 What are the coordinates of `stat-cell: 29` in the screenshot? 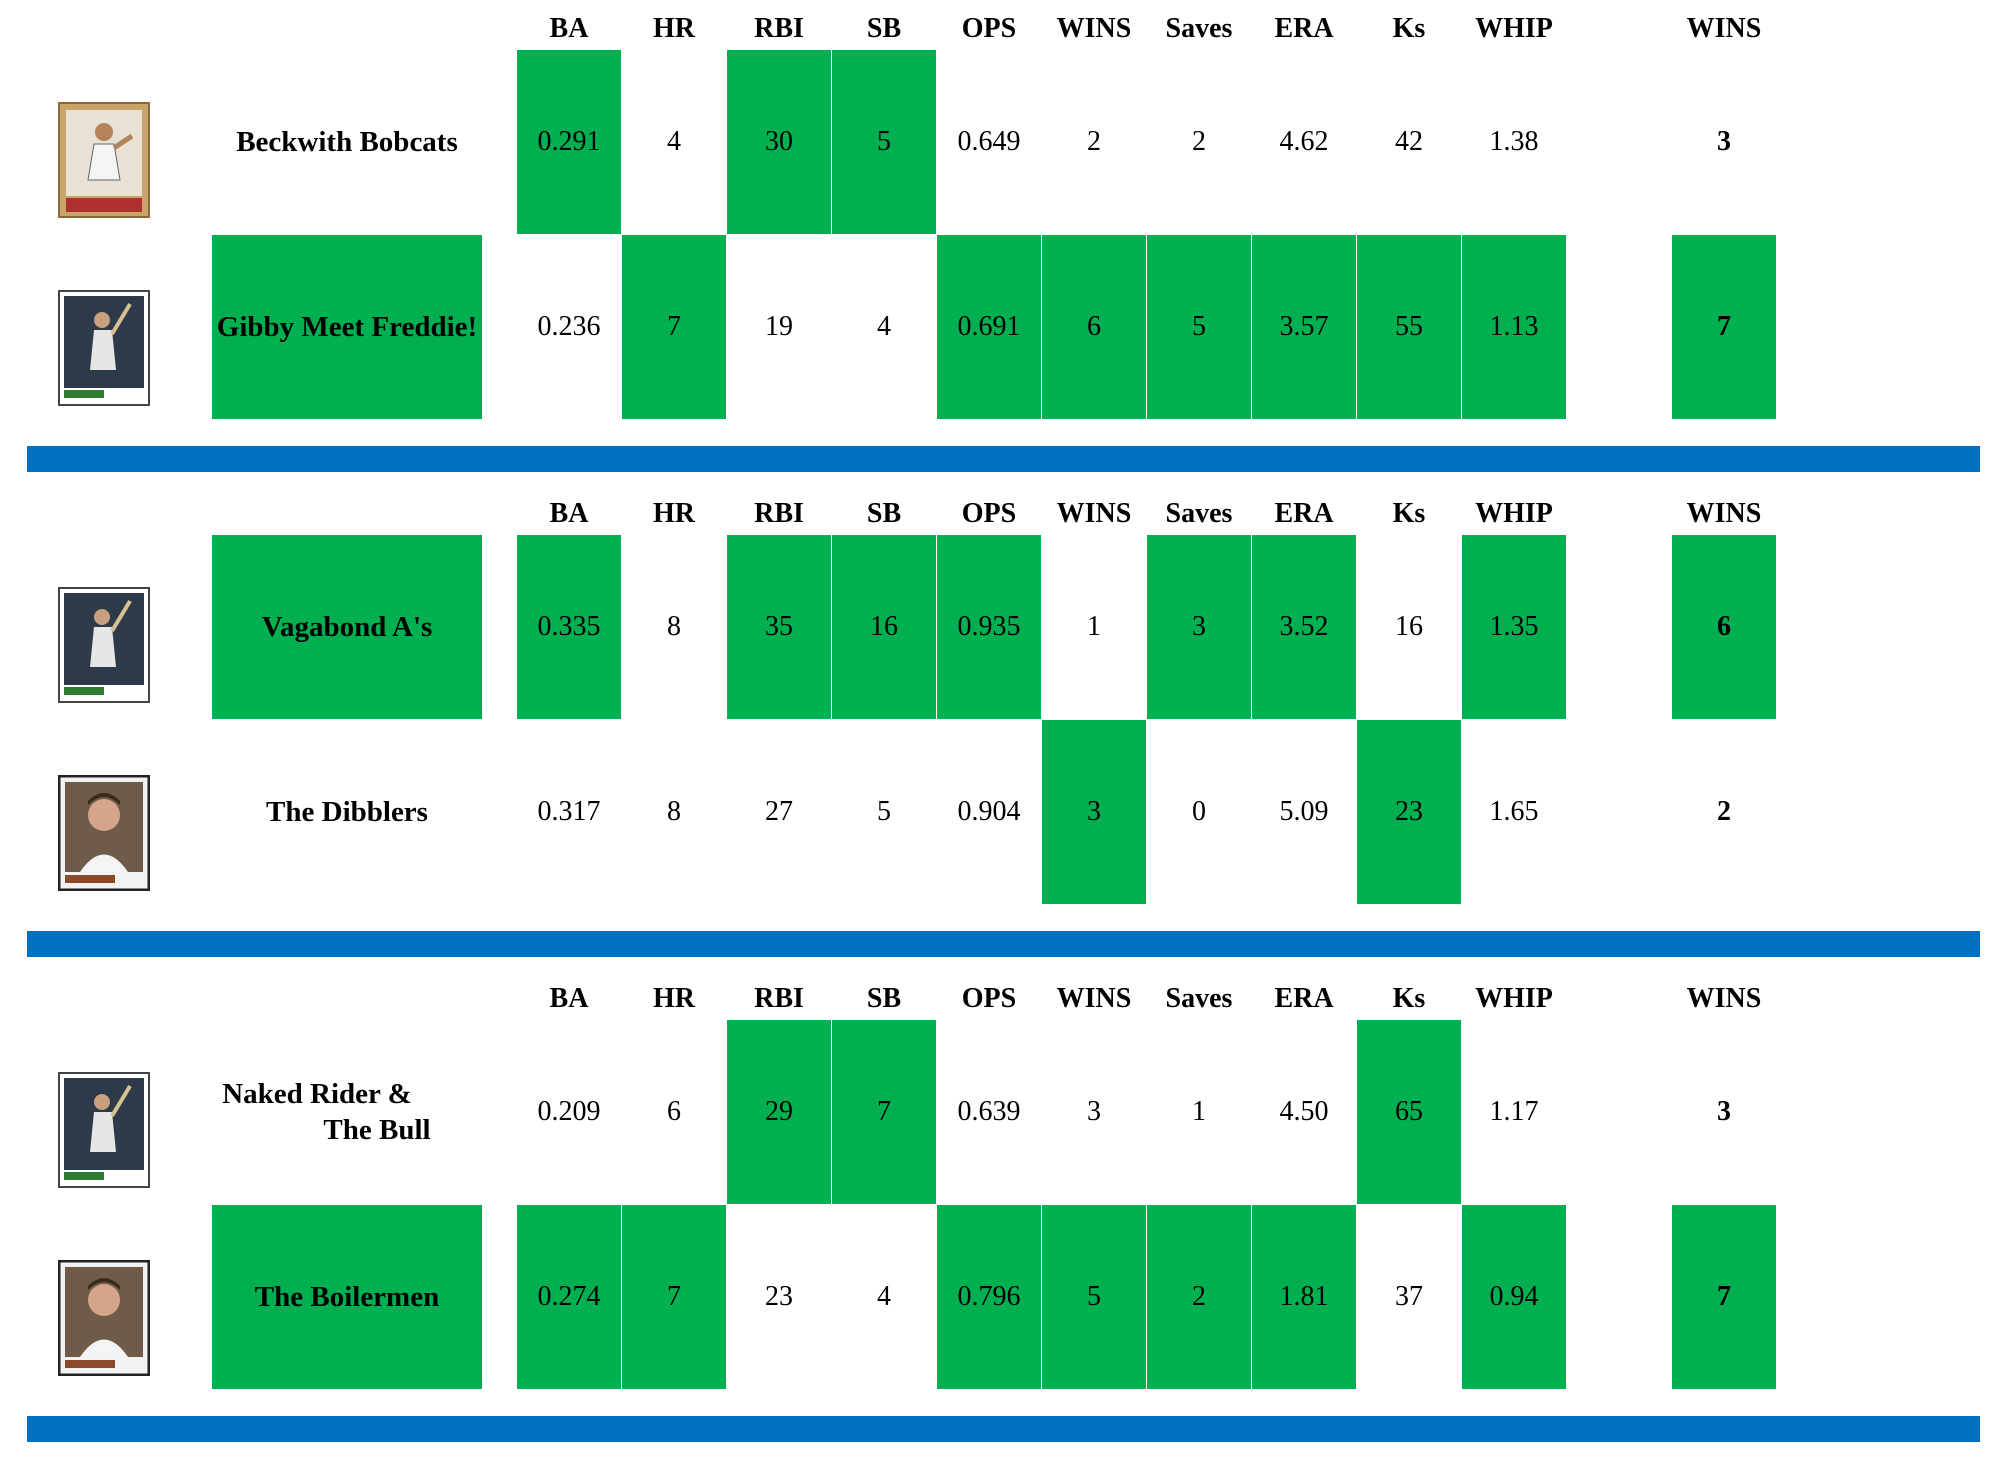 It's located at (779, 1112).